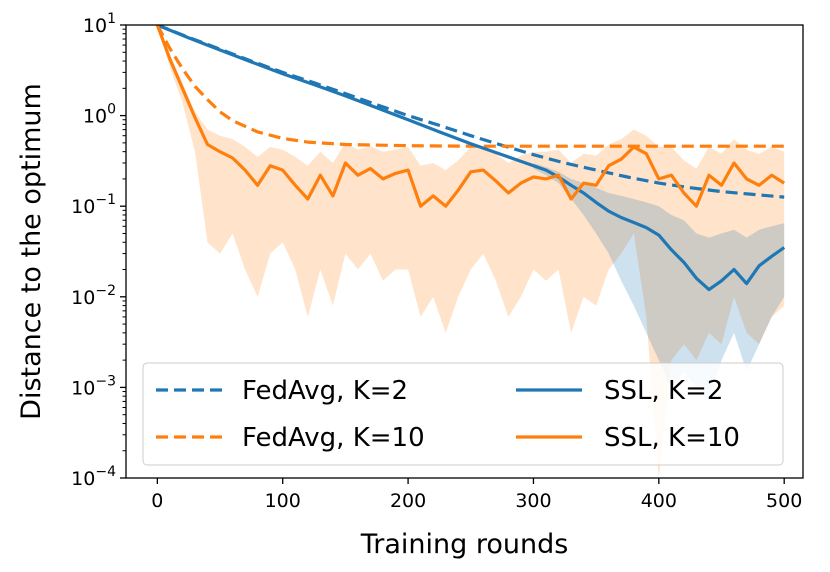 The height and width of the screenshot is (572, 830). I want to click on y-tick-label: 10¹, so click(99, 24).